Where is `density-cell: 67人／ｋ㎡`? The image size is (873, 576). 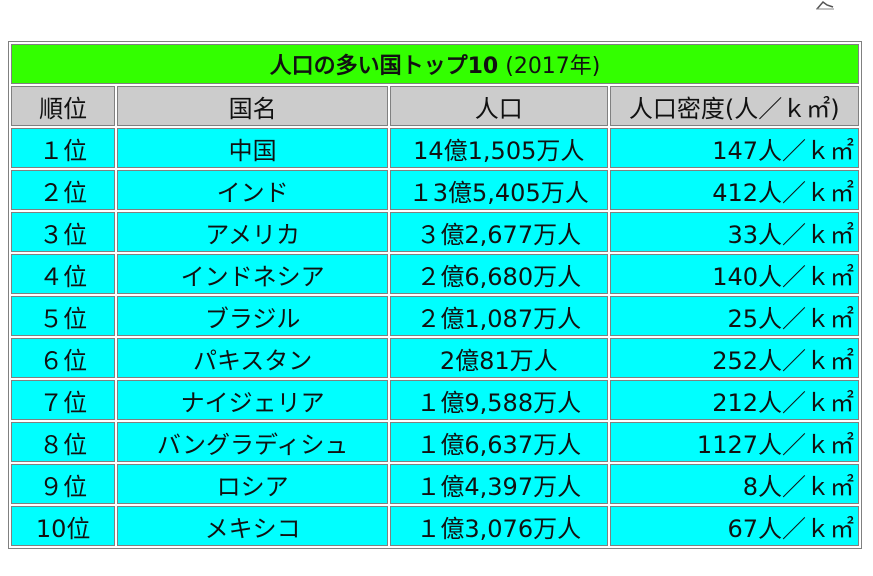 density-cell: 67人／ｋ㎡ is located at coordinates (734, 526).